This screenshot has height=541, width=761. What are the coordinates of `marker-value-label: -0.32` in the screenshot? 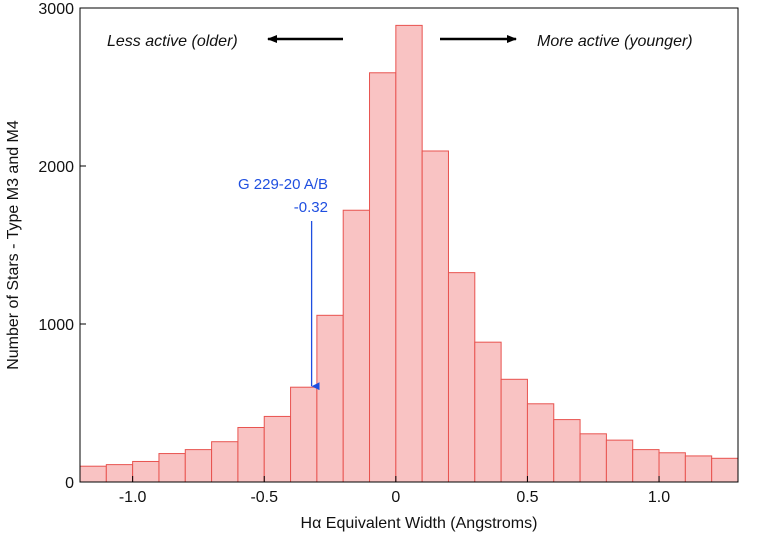 It's located at (311, 207).